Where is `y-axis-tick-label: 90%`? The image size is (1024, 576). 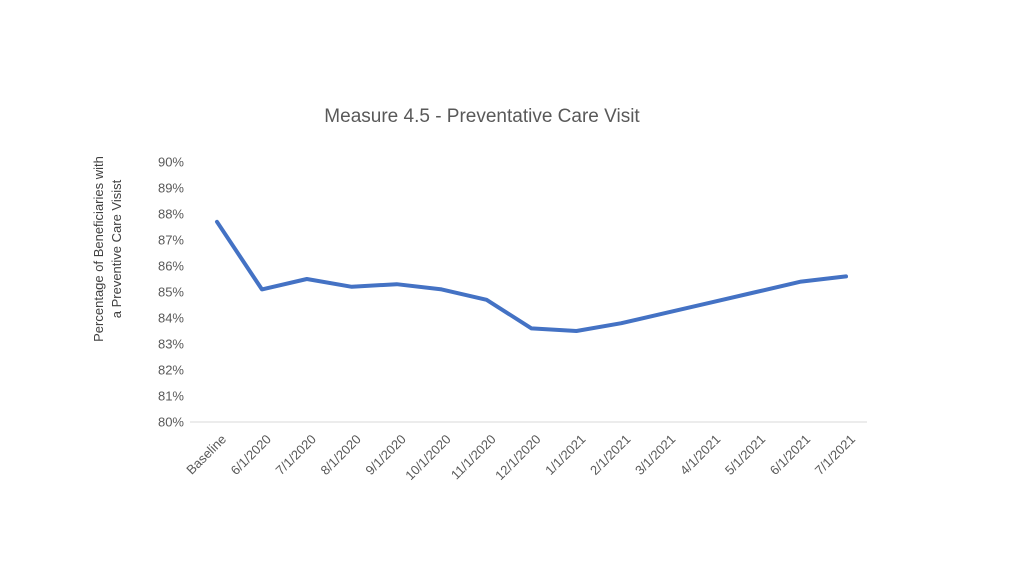
y-axis-tick-label: 90% is located at coordinates (171, 162).